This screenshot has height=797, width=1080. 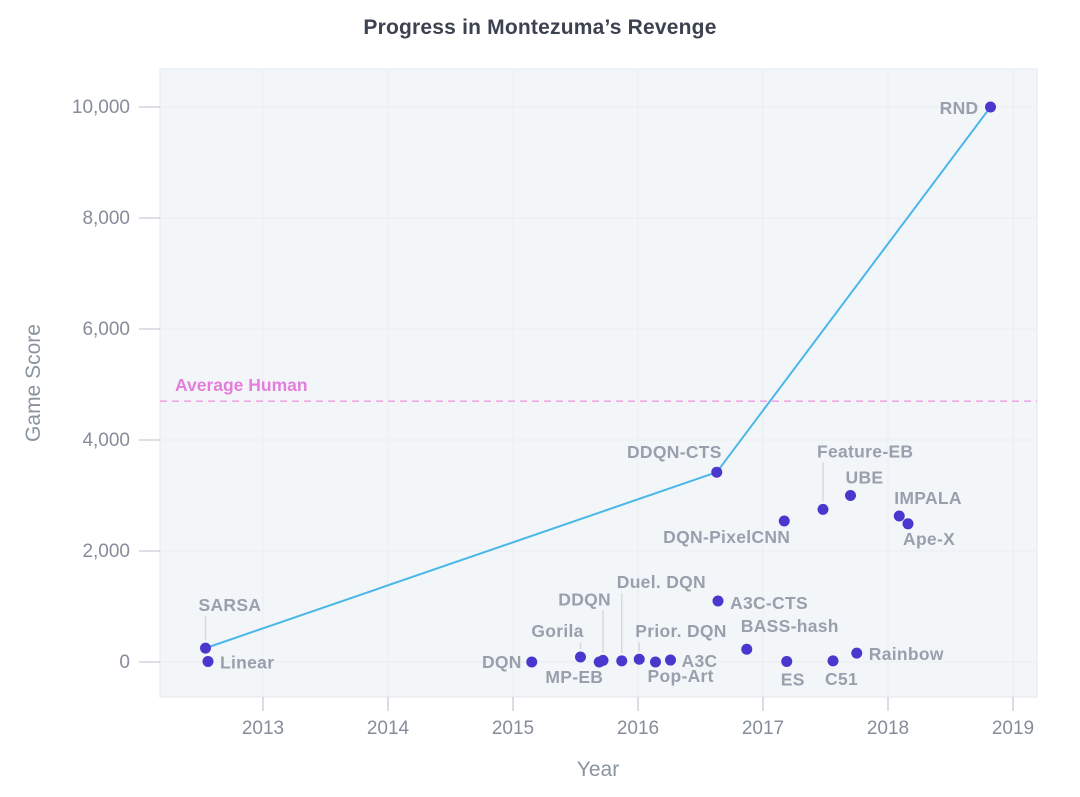 What do you see at coordinates (769, 603) in the screenshot?
I see `point-label: A3C-CTS` at bounding box center [769, 603].